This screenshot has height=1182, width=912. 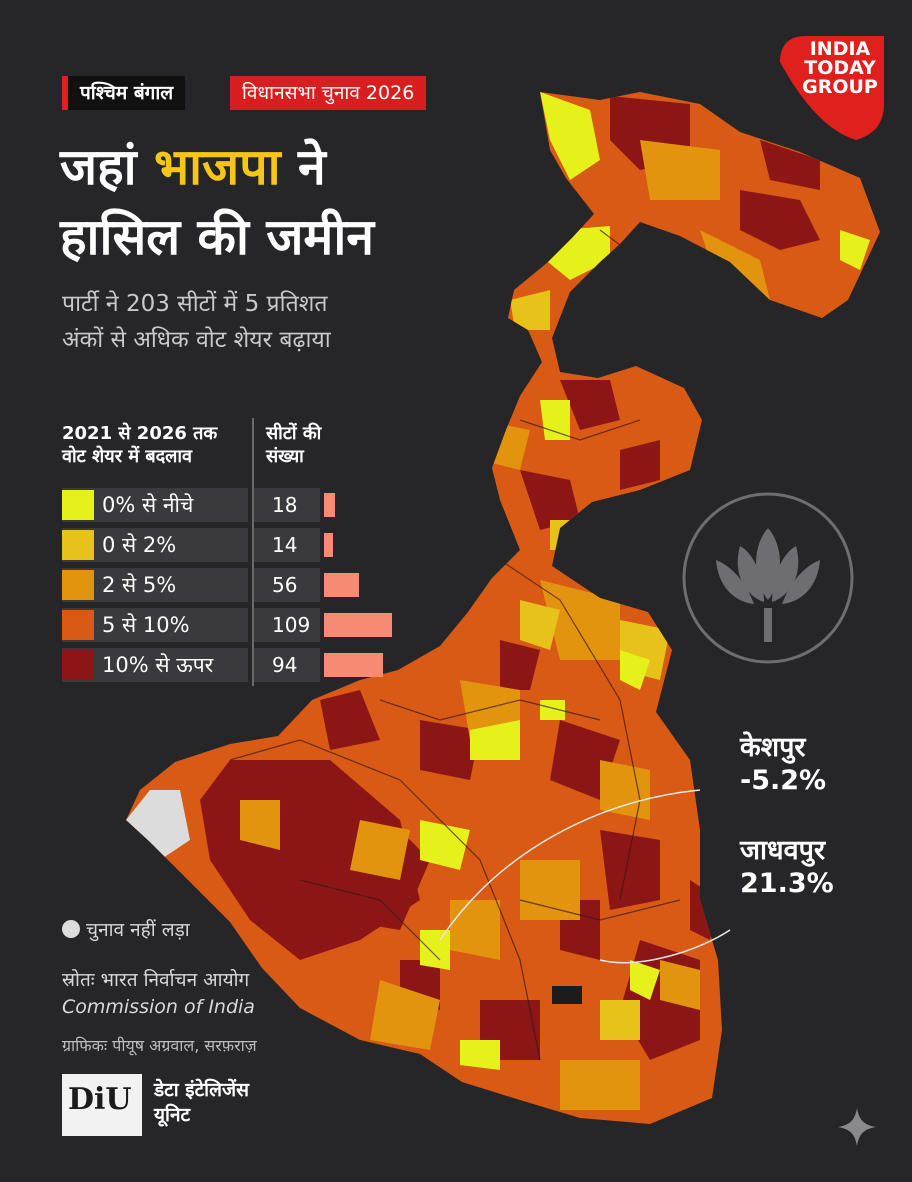 What do you see at coordinates (127, 457) in the screenshot?
I see `legend-header-left-line2: वोट शेयर में बदलाव` at bounding box center [127, 457].